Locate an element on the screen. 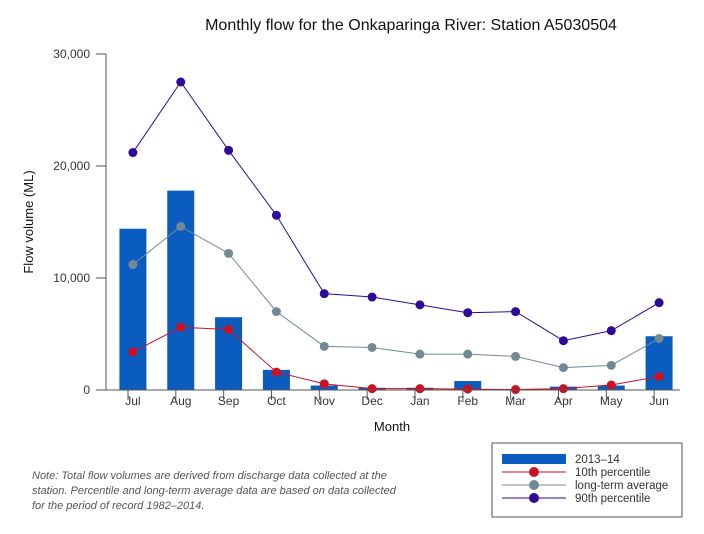 The image size is (704, 534). y-tick-label: 30,000 is located at coordinates (71, 54).